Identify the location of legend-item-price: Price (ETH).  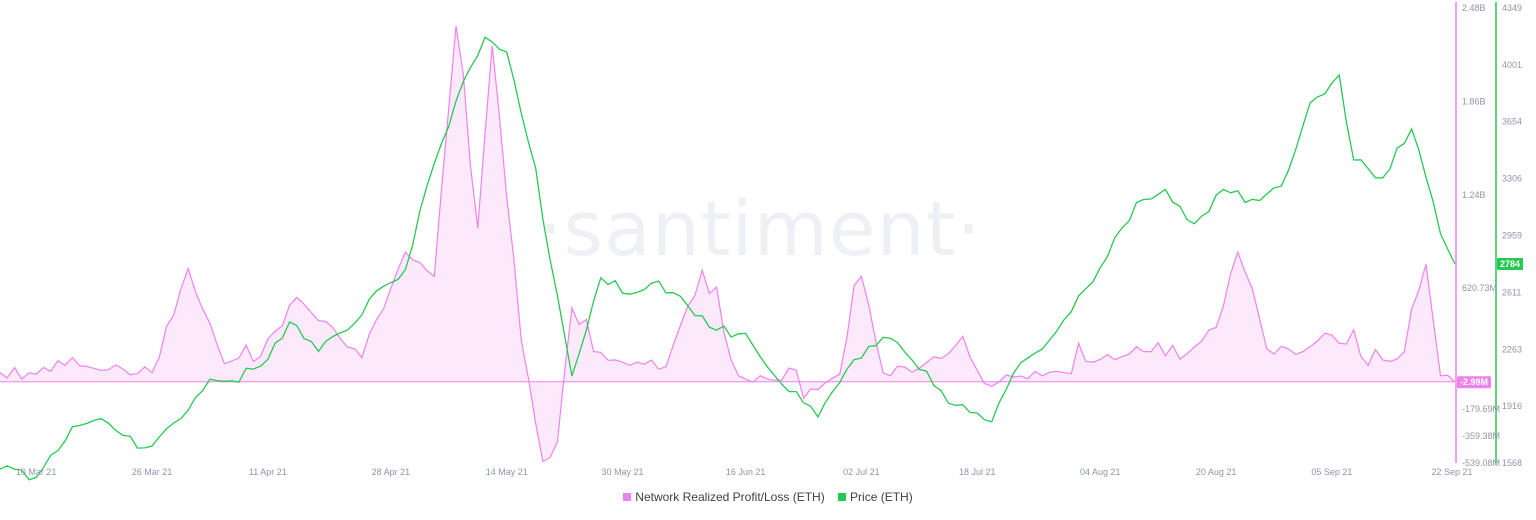
(875, 497).